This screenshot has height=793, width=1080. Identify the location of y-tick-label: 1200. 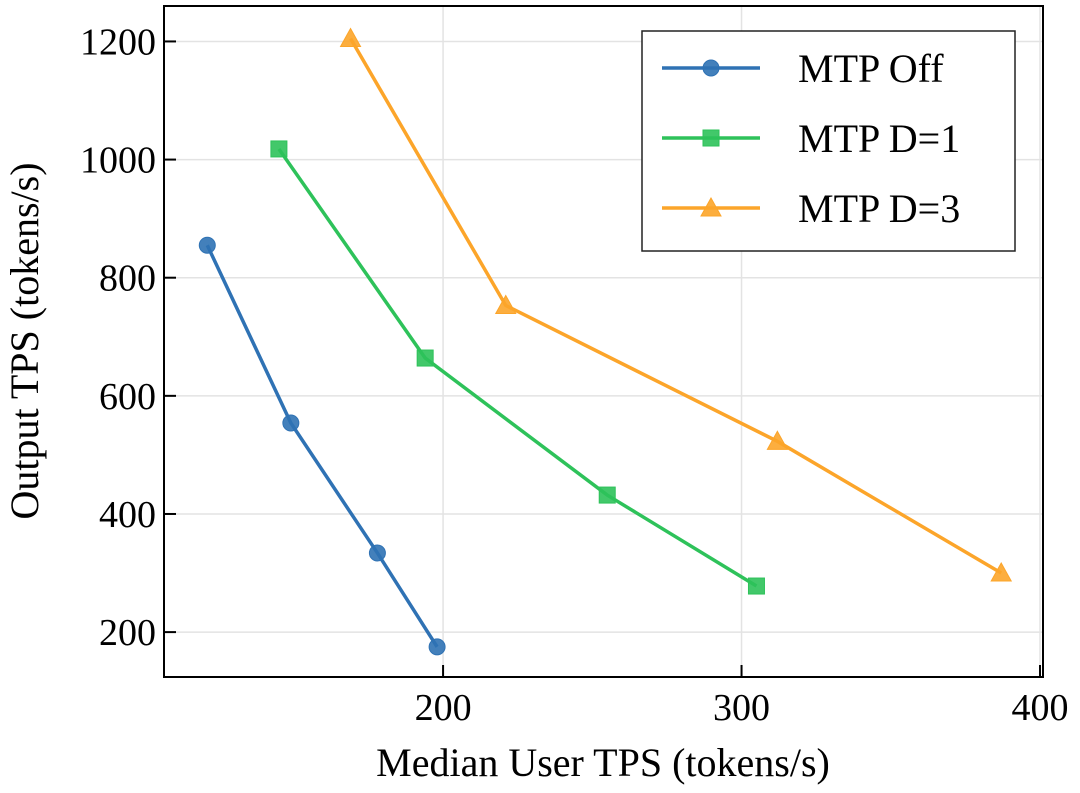
(118, 42).